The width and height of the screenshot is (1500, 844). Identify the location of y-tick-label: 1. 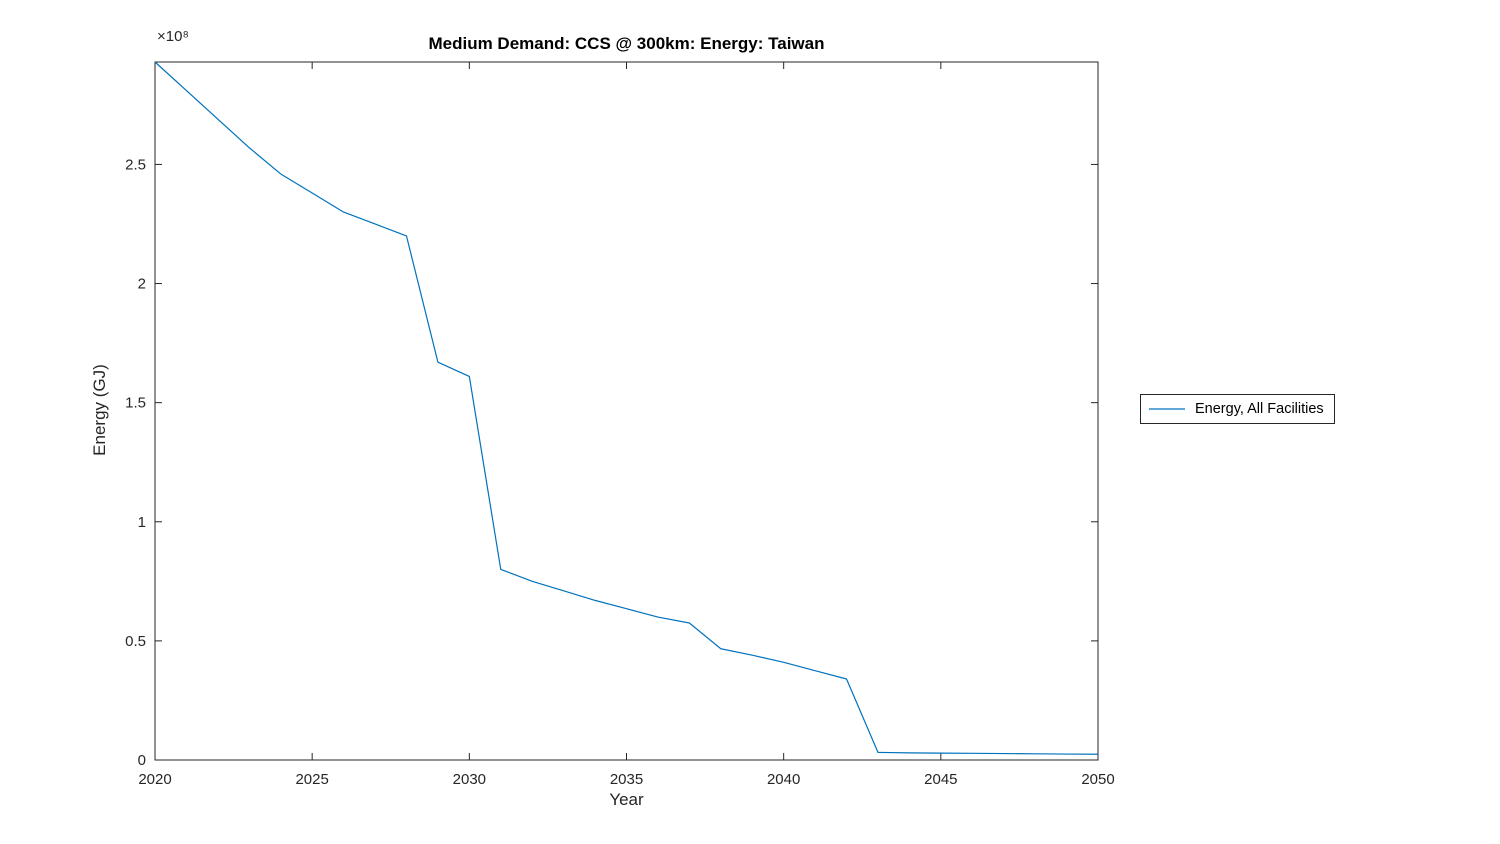
(142, 522).